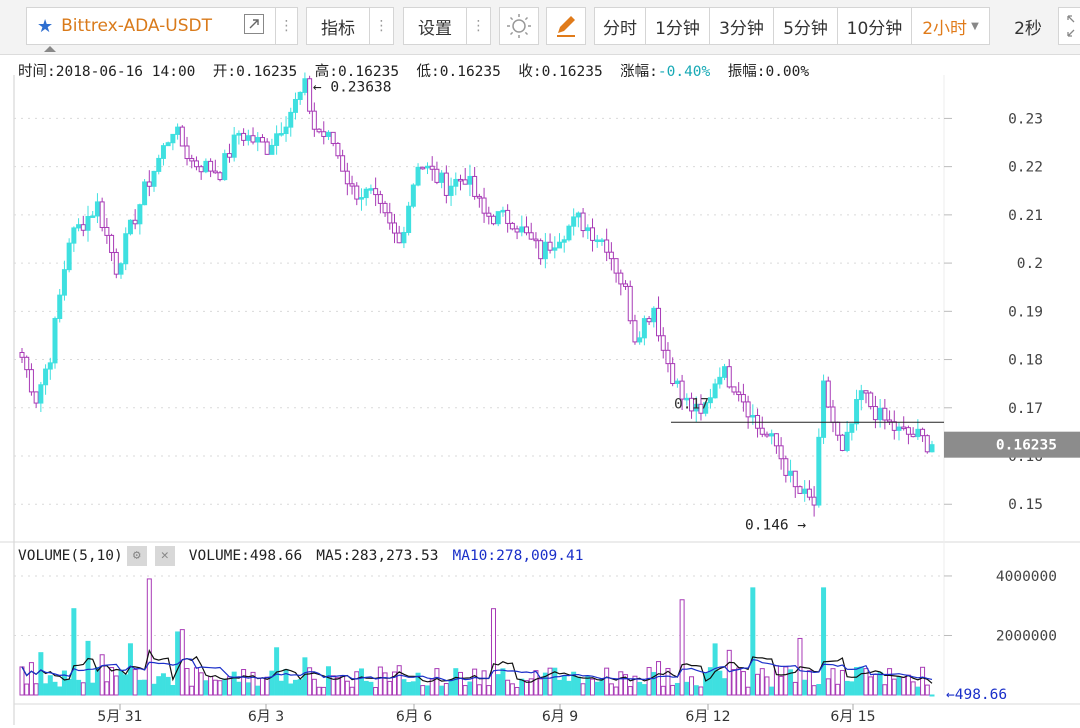  I want to click on gear-icon: ⚙, so click(136, 556).